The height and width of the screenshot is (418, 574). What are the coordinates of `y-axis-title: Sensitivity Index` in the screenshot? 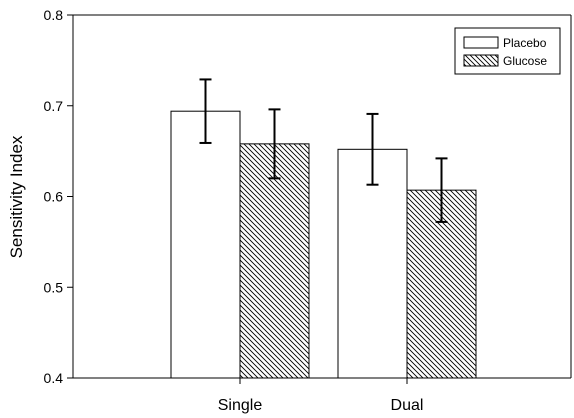 It's located at (16, 196).